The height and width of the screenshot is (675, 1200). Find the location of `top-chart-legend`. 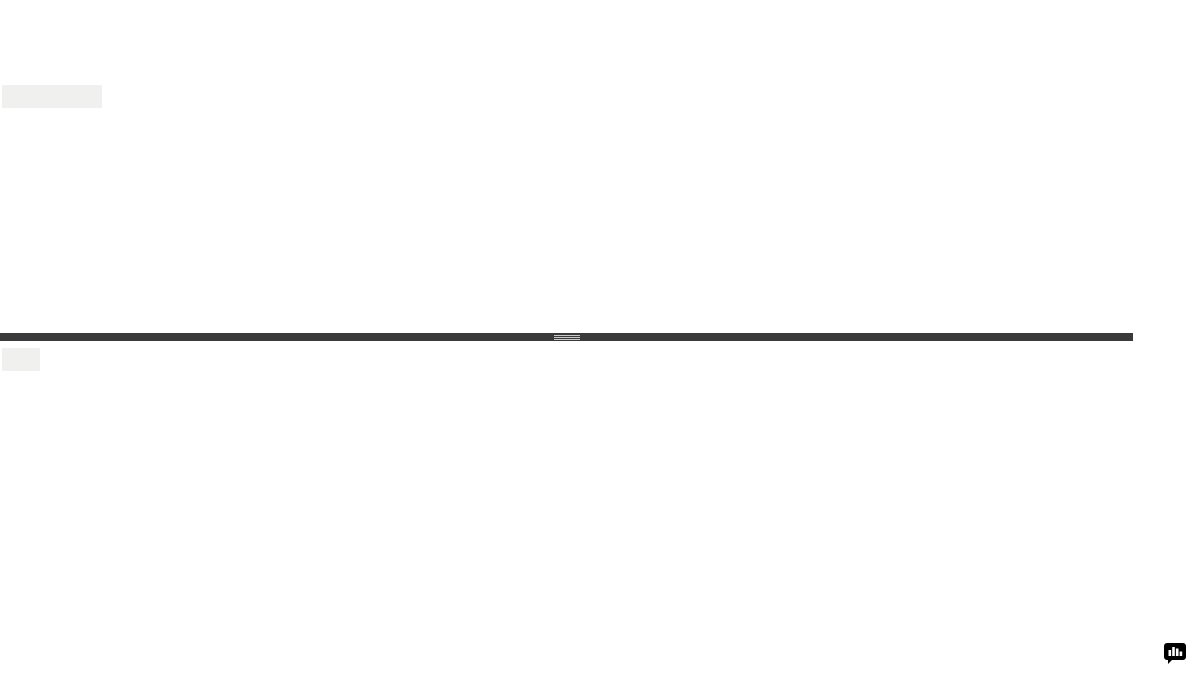

top-chart-legend is located at coordinates (52, 96).